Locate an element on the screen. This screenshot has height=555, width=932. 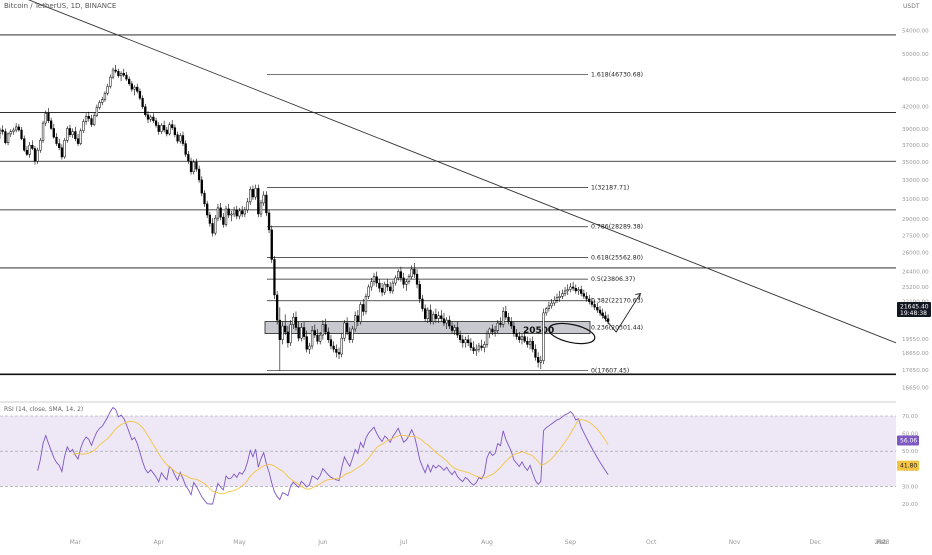
price-axis-tick: 17650.00 is located at coordinates (915, 371).